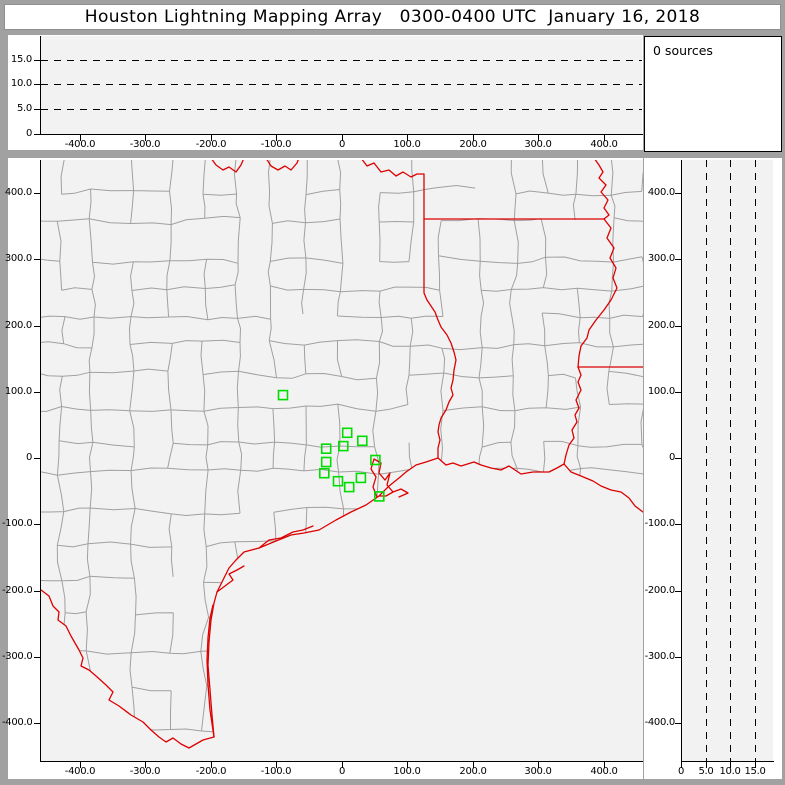 Image resolution: width=785 pixels, height=785 pixels. I want to click on ew-x-tick-label: -100.0, so click(276, 144).